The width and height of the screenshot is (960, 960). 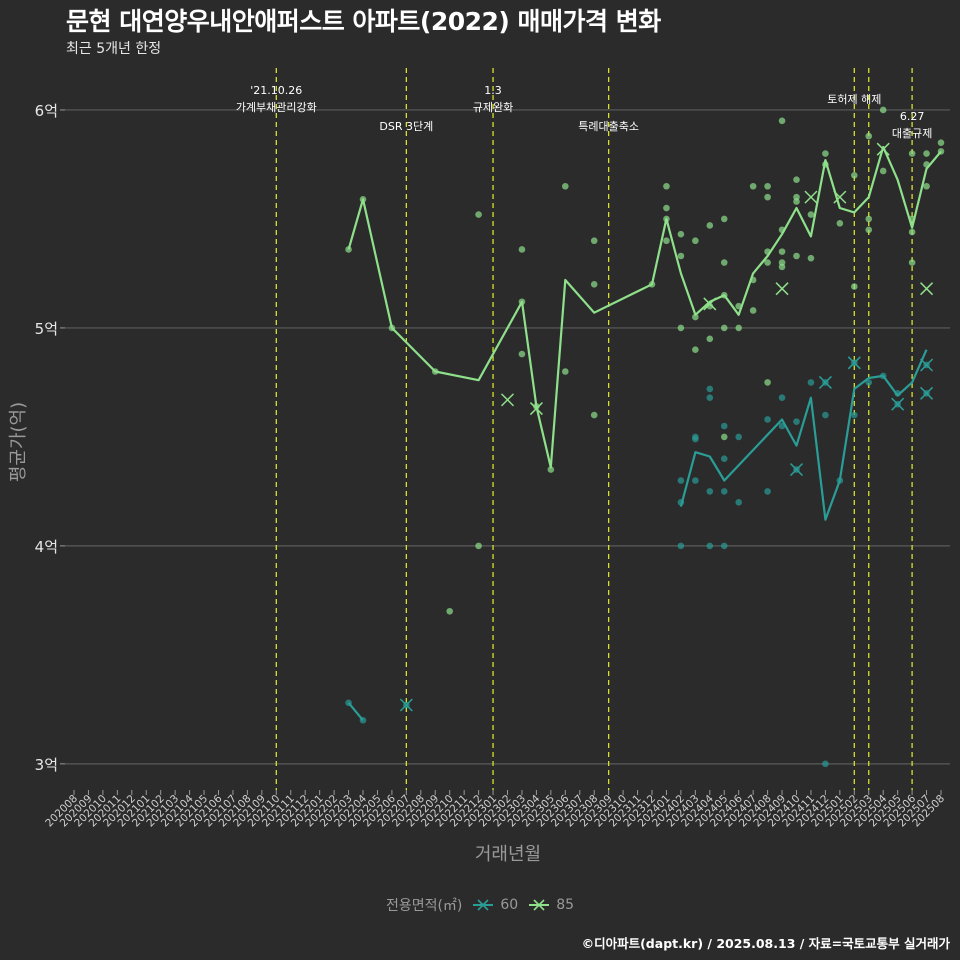 What do you see at coordinates (480, 905) in the screenshot?
I see `legend: 전용면적(㎡) 60 85` at bounding box center [480, 905].